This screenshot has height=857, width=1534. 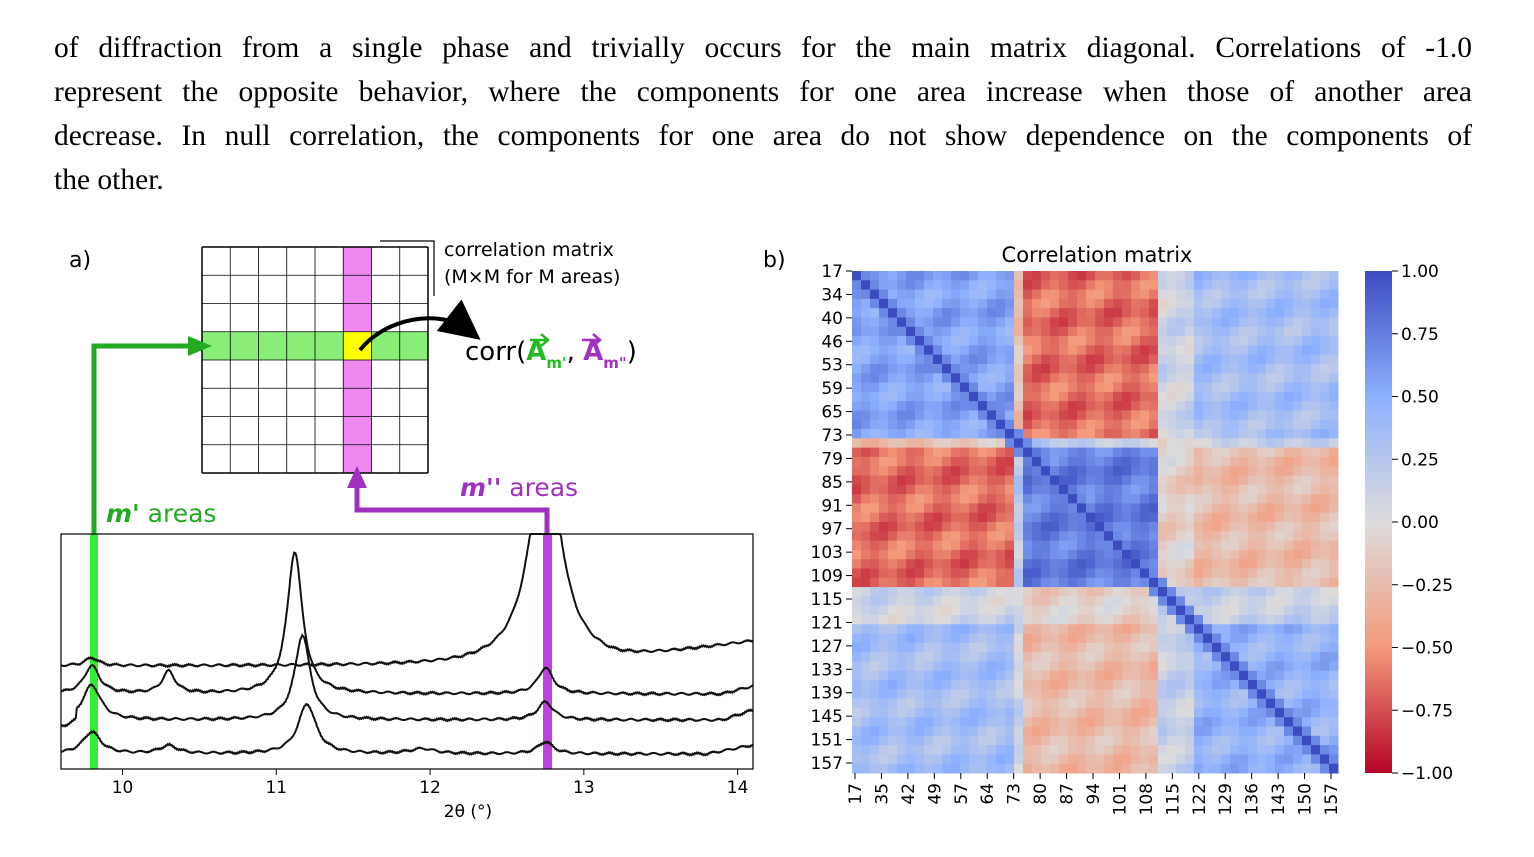 I want to click on vector-arrow-icon, so click(x=540, y=340).